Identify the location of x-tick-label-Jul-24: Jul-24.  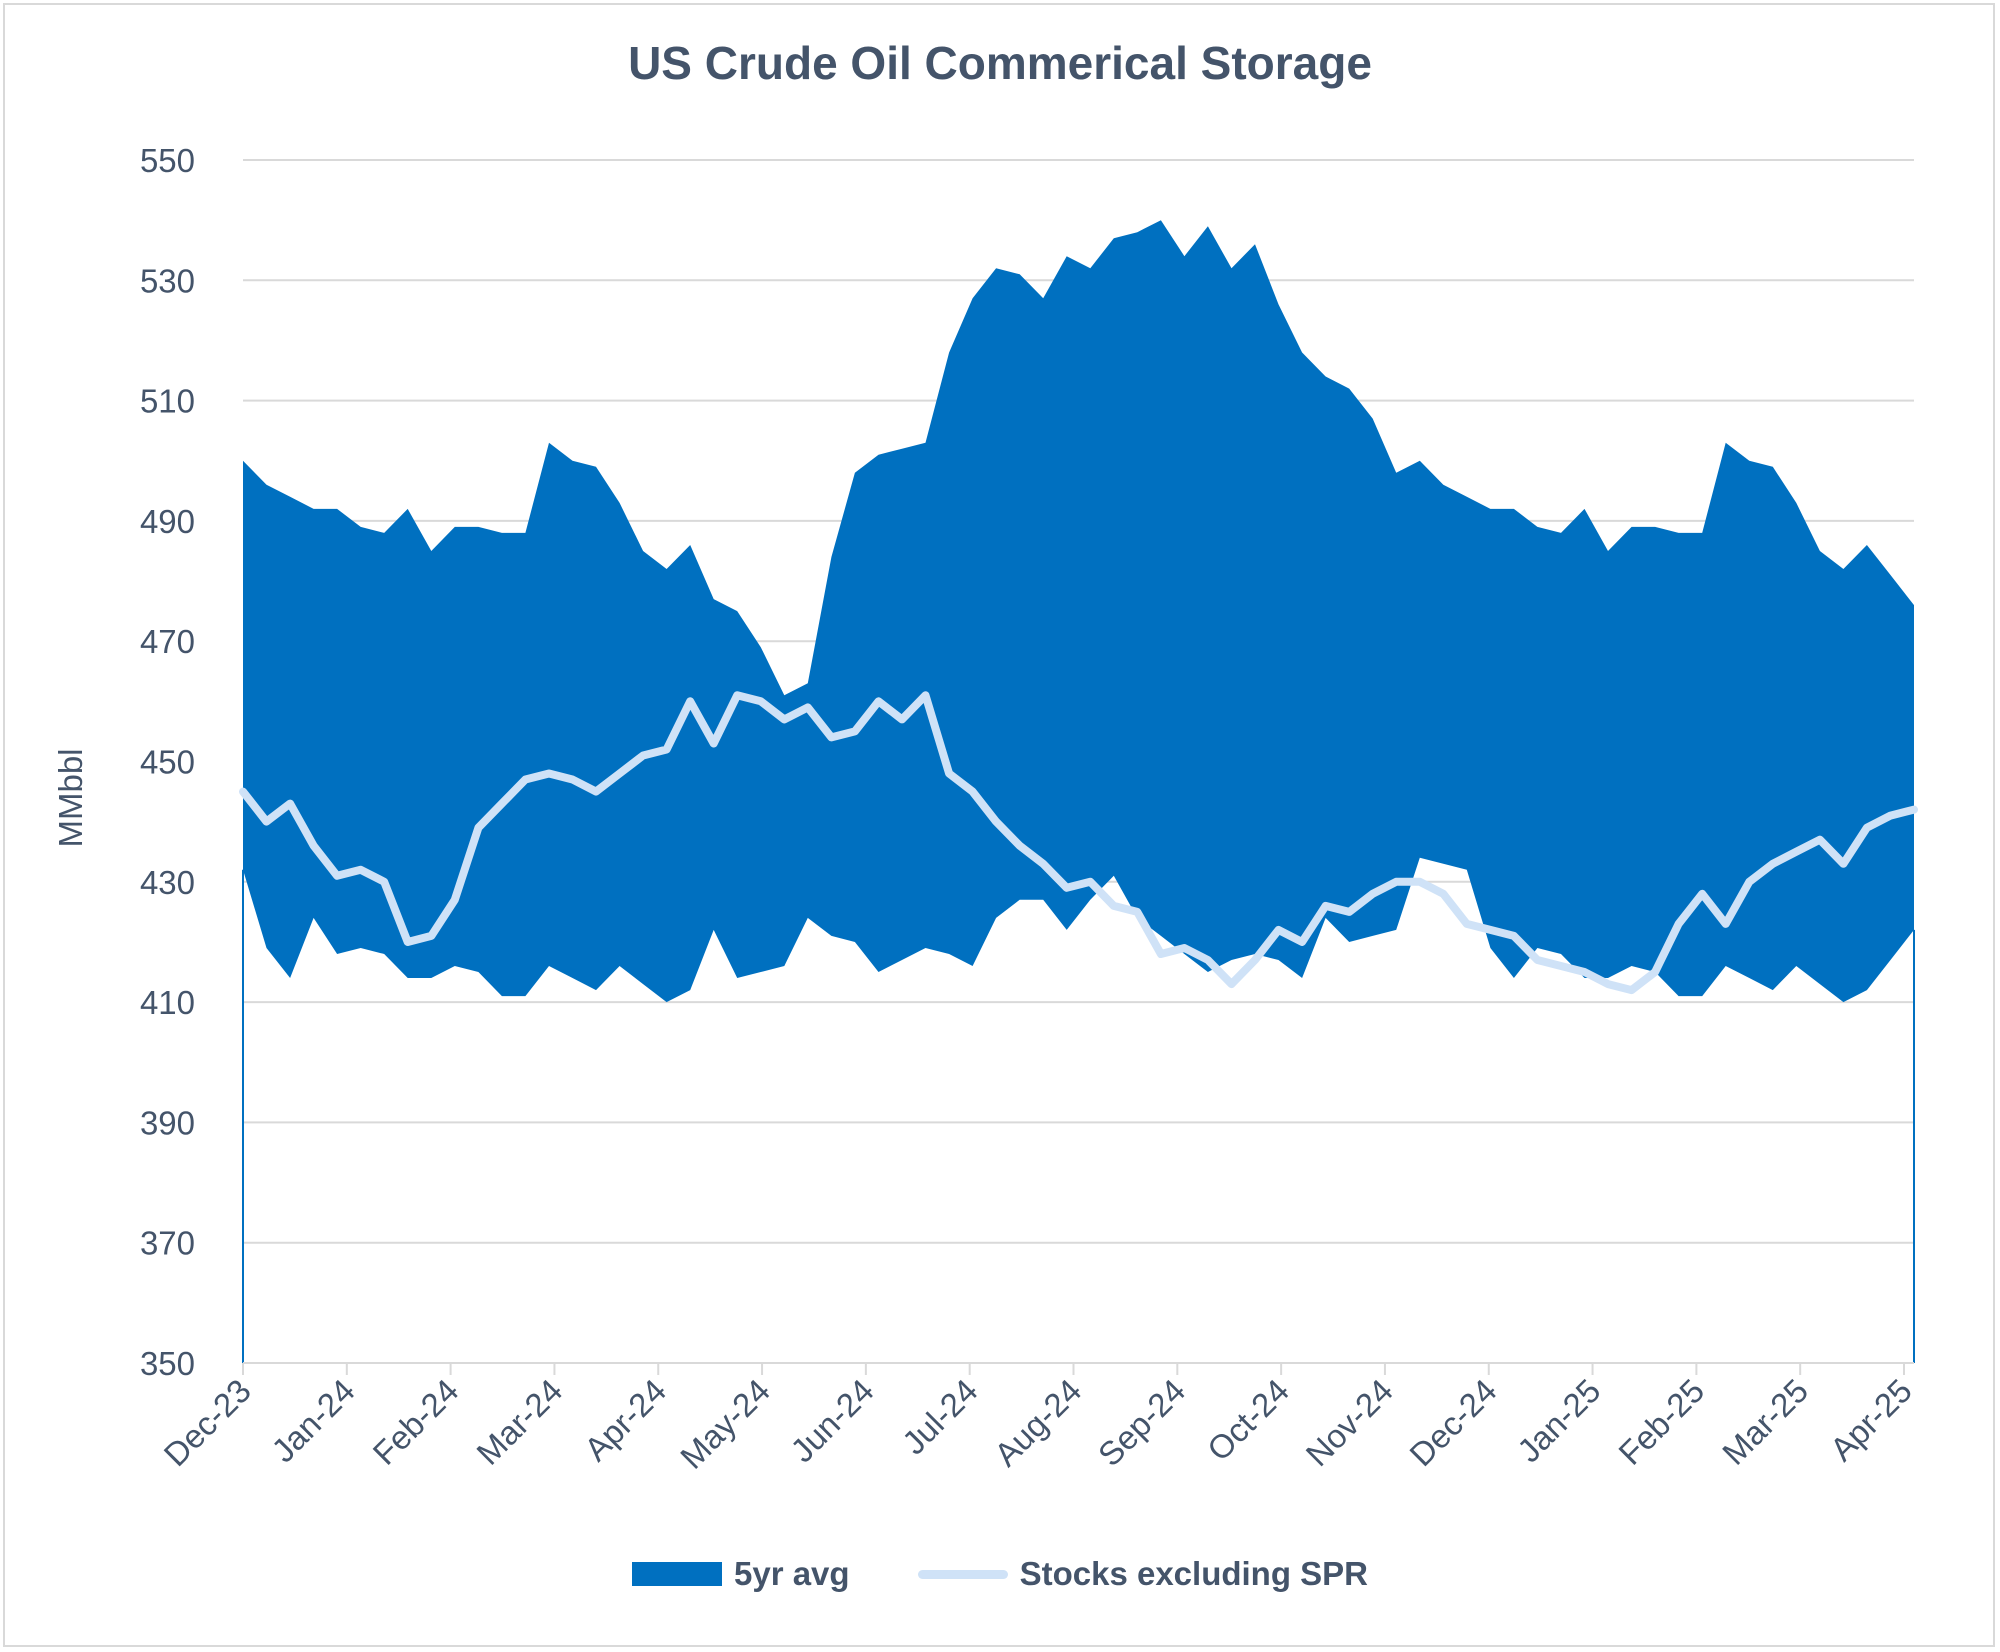
(940, 1417).